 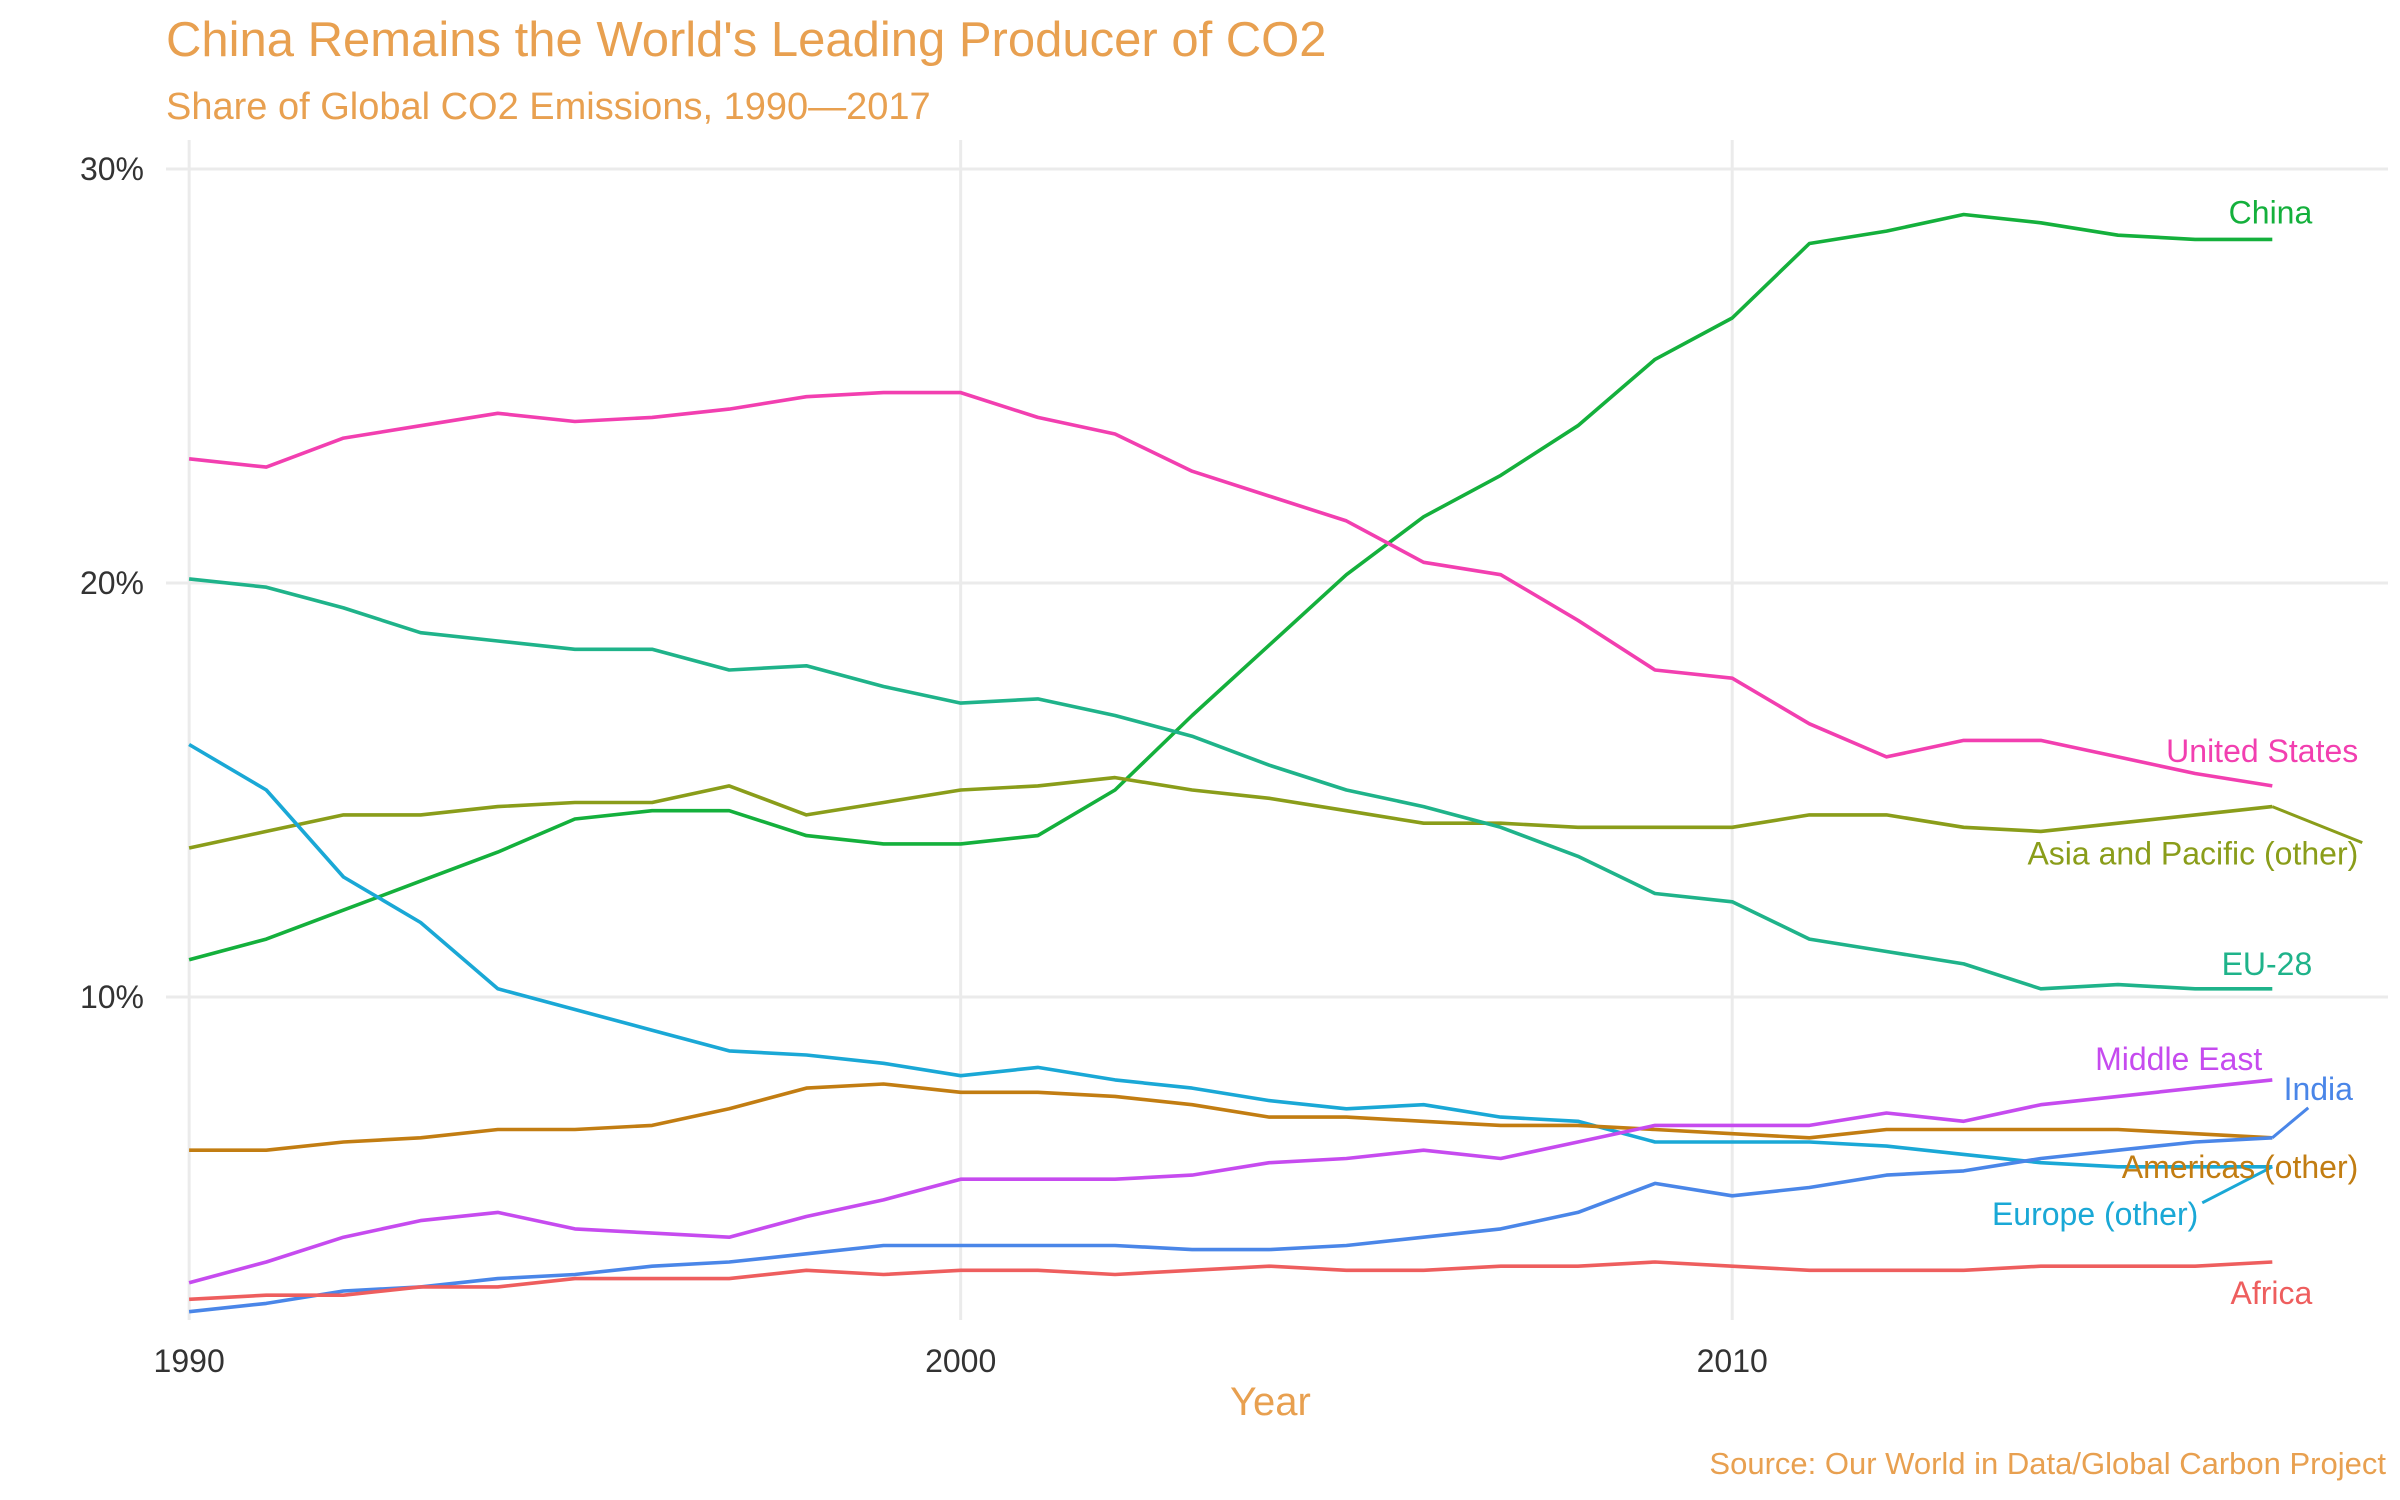 What do you see at coordinates (1231, 1281) in the screenshot?
I see `series-line-africa` at bounding box center [1231, 1281].